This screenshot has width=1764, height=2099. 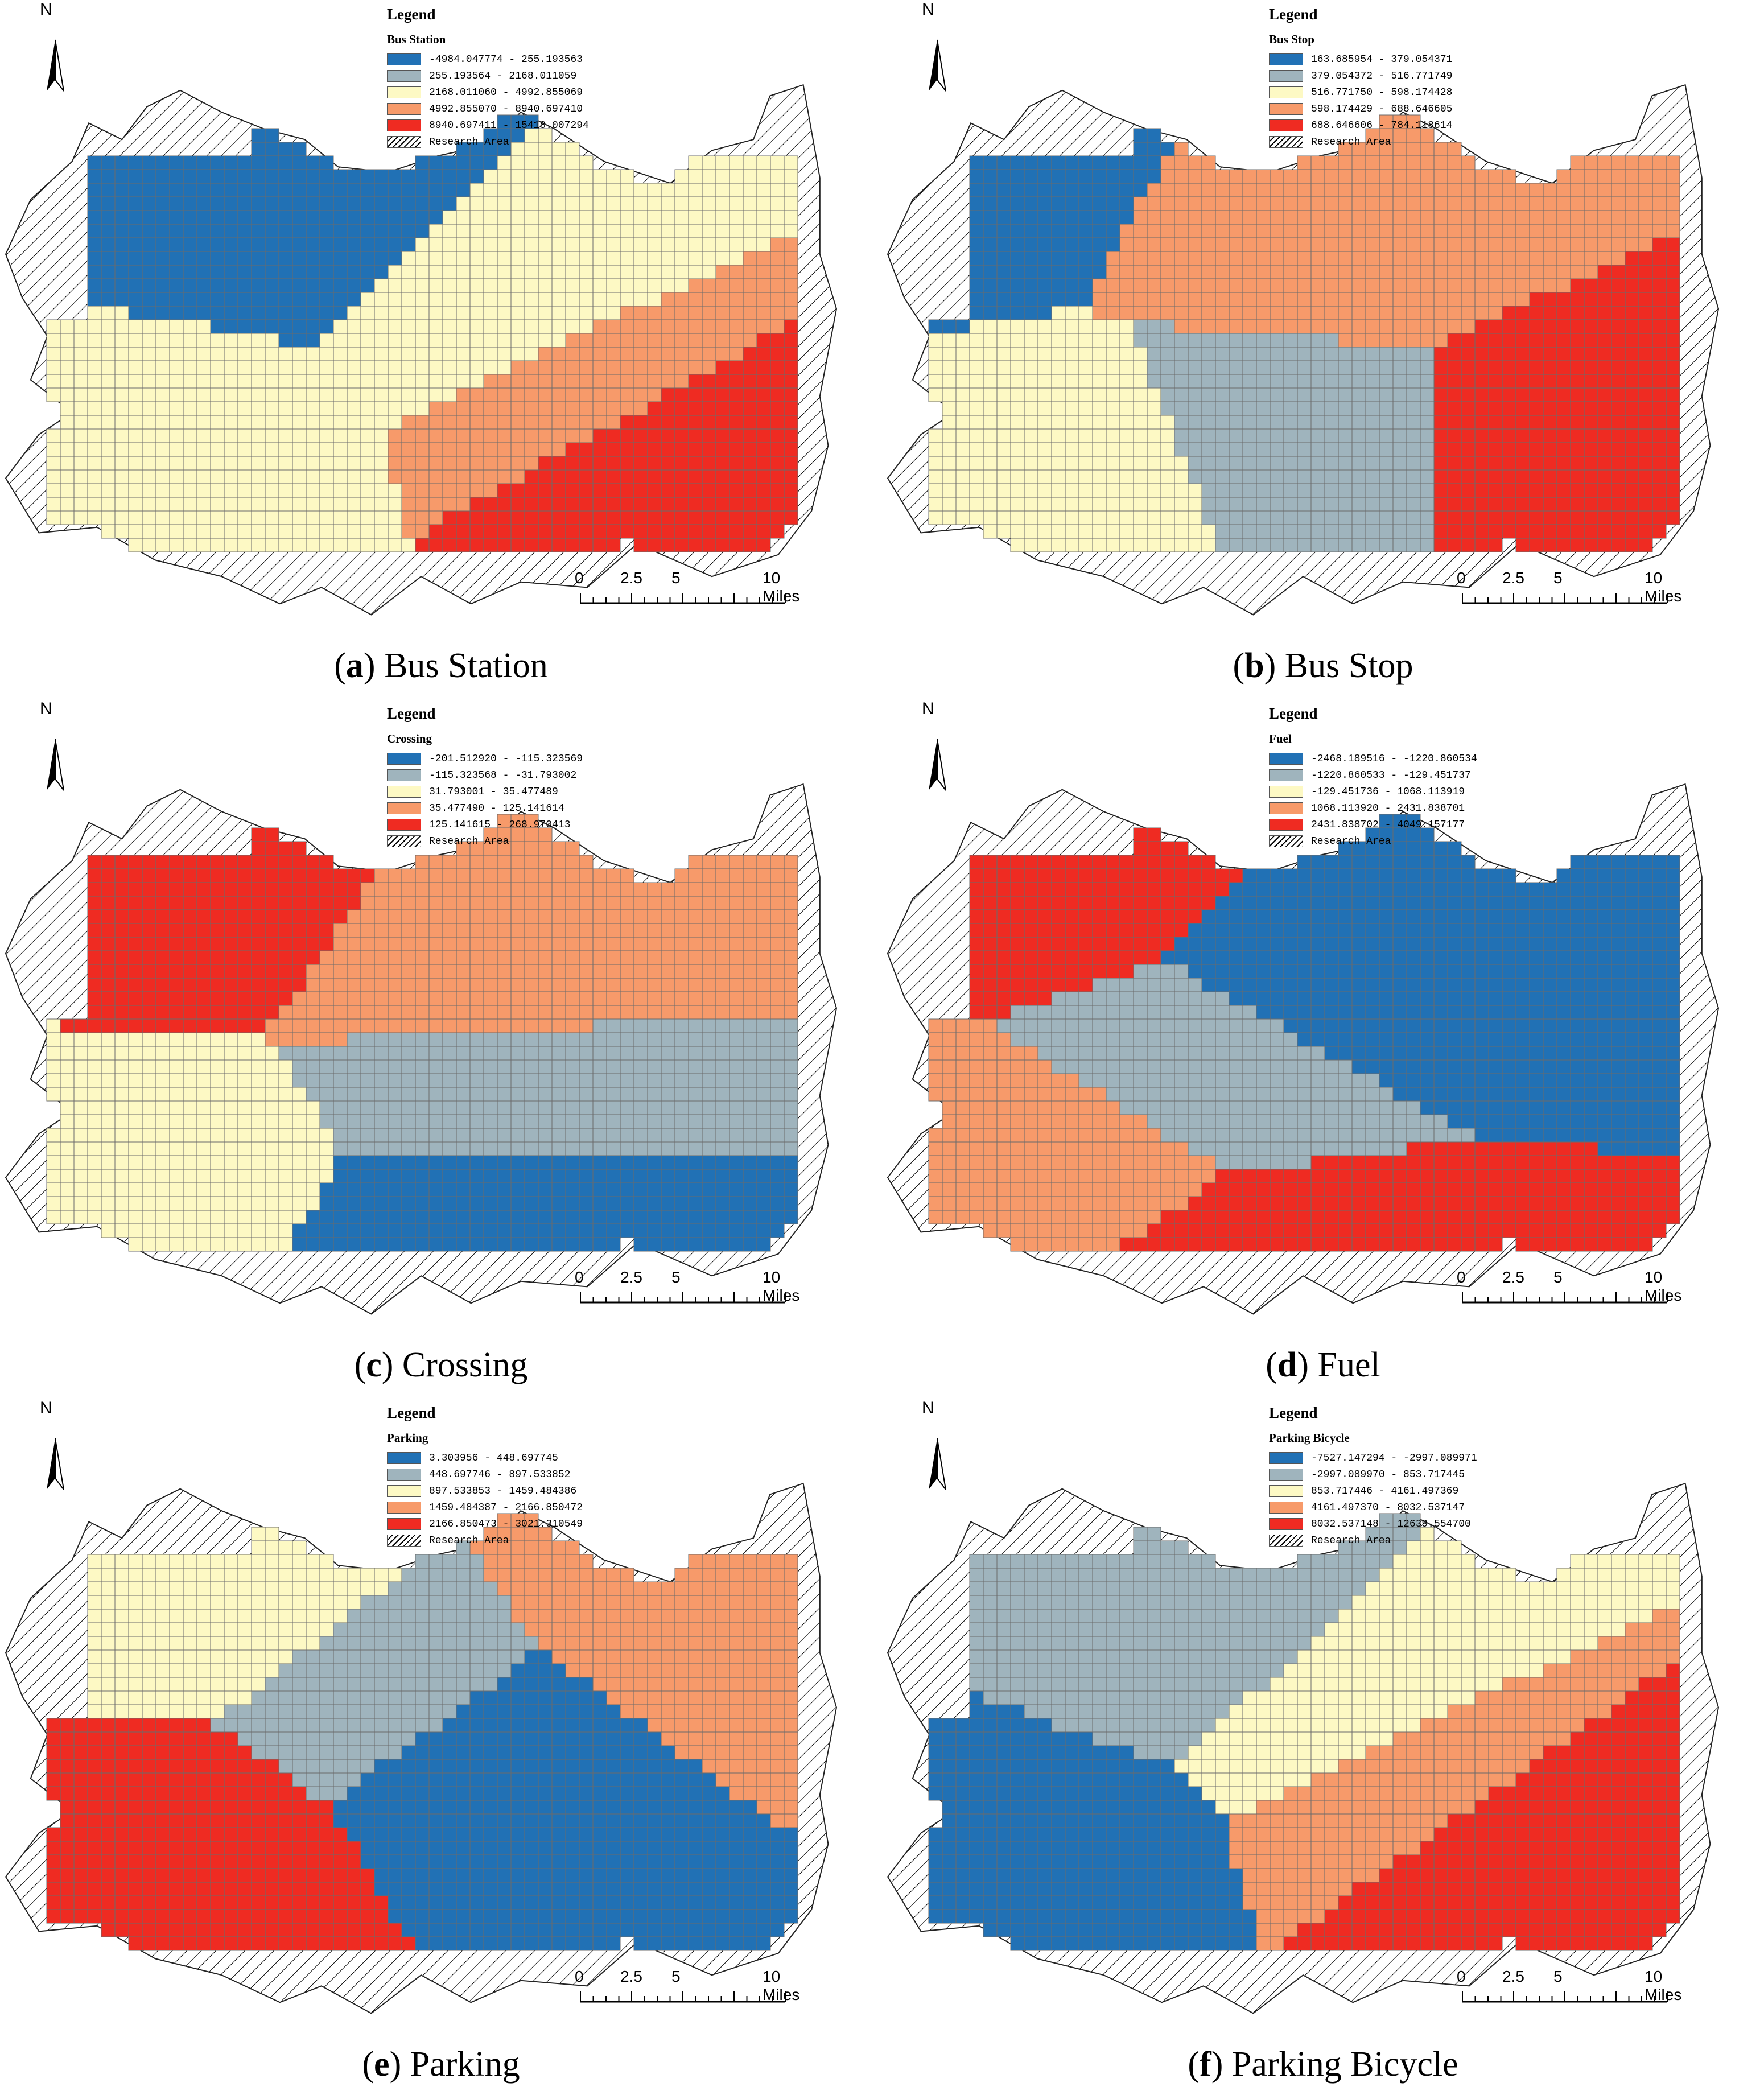 I want to click on north-label: N, so click(x=46, y=708).